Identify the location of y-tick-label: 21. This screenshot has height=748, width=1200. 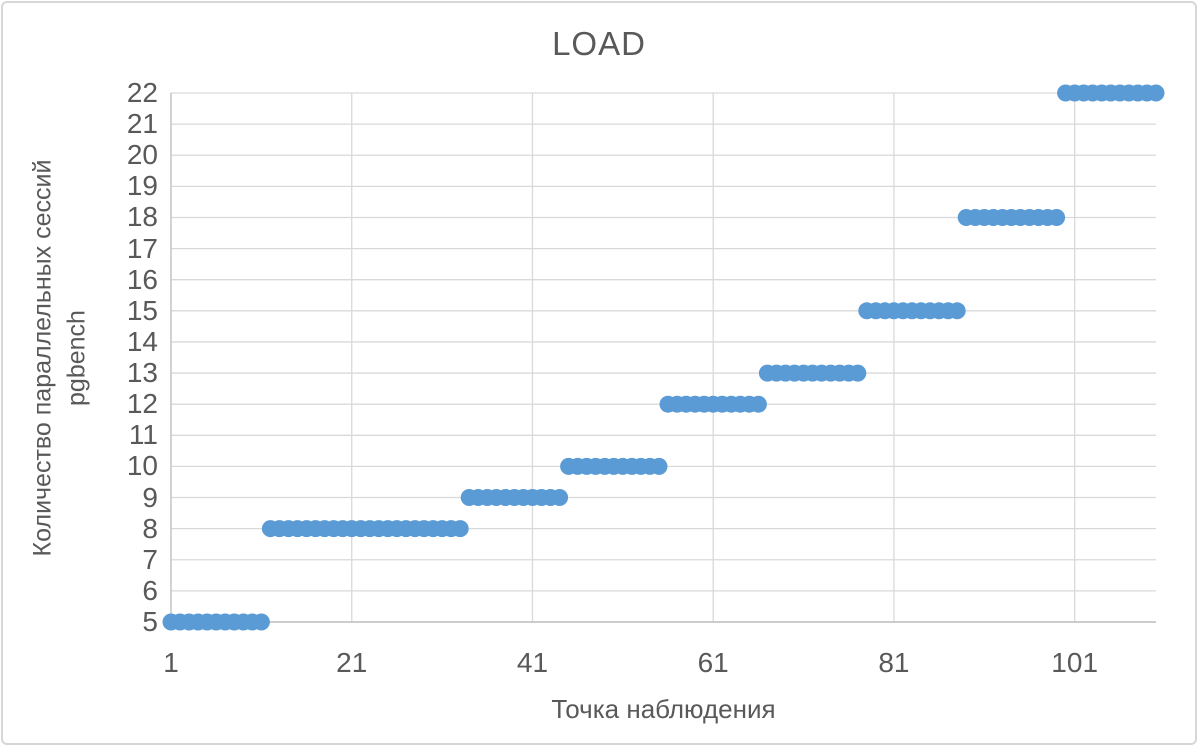
(142, 124).